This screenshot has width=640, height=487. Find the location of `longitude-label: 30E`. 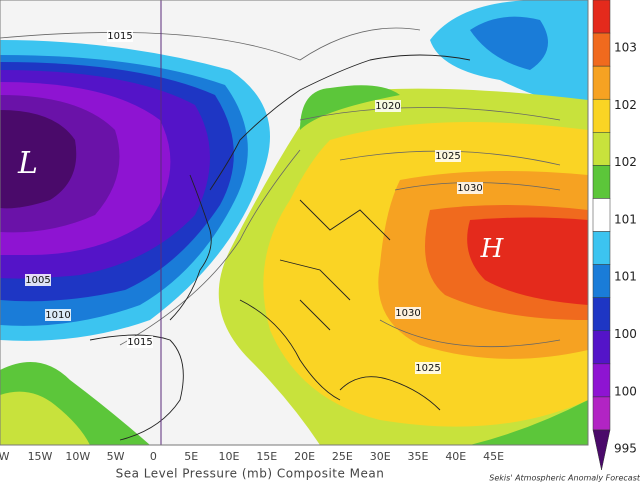

longitude-label: 30E is located at coordinates (380, 456).